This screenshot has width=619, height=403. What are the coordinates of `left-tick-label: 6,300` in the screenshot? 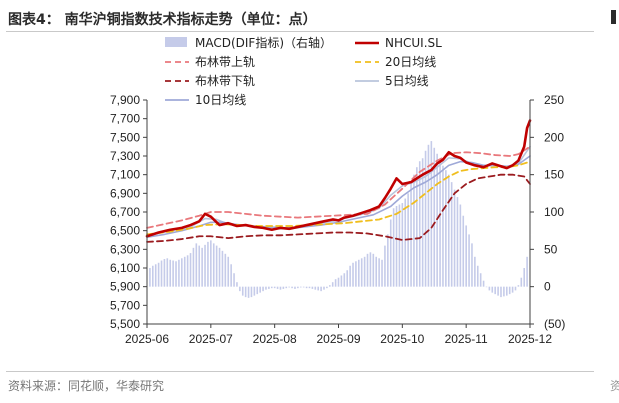 It's located at (125, 249).